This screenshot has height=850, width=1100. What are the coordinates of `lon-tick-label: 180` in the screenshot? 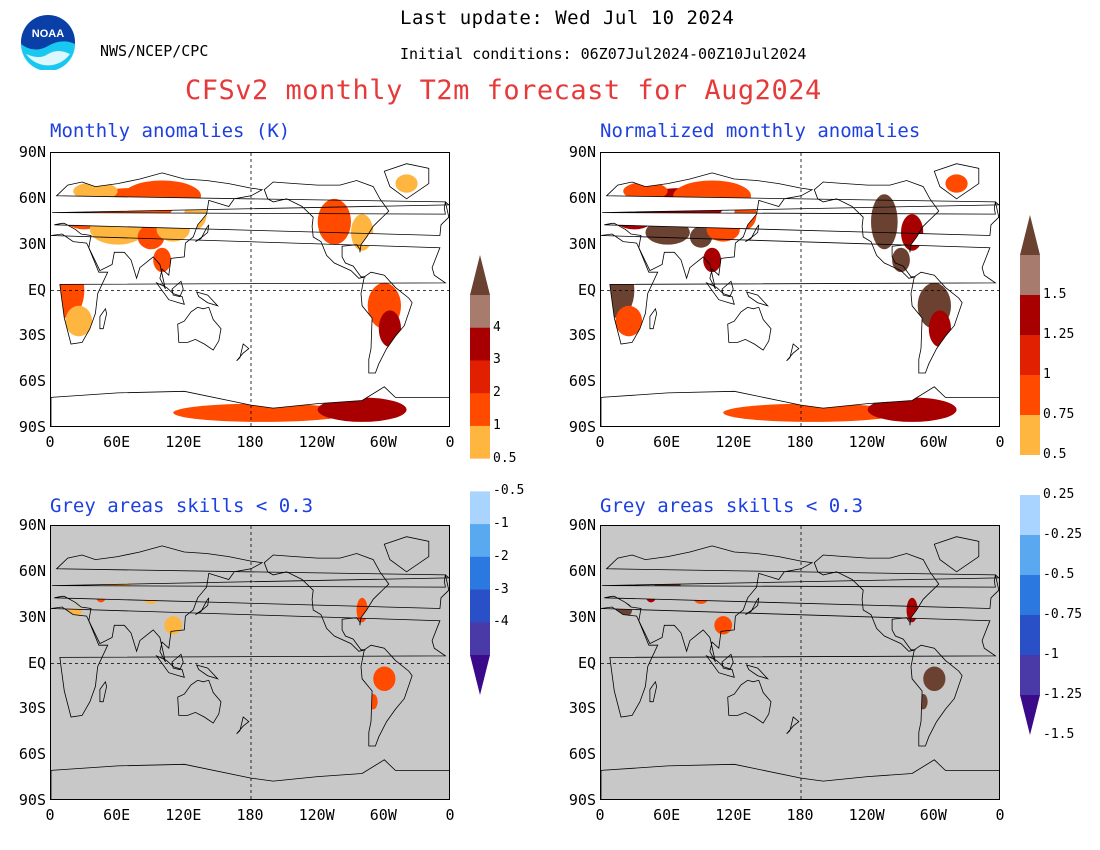 It's located at (800, 442).